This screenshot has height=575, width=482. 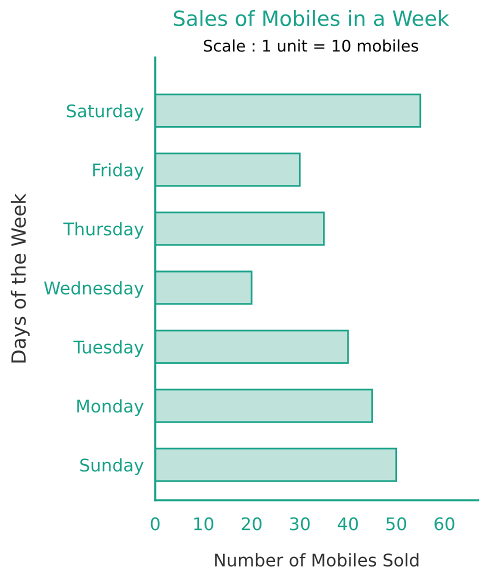 I want to click on y-tick-label: Sunday, so click(x=112, y=467).